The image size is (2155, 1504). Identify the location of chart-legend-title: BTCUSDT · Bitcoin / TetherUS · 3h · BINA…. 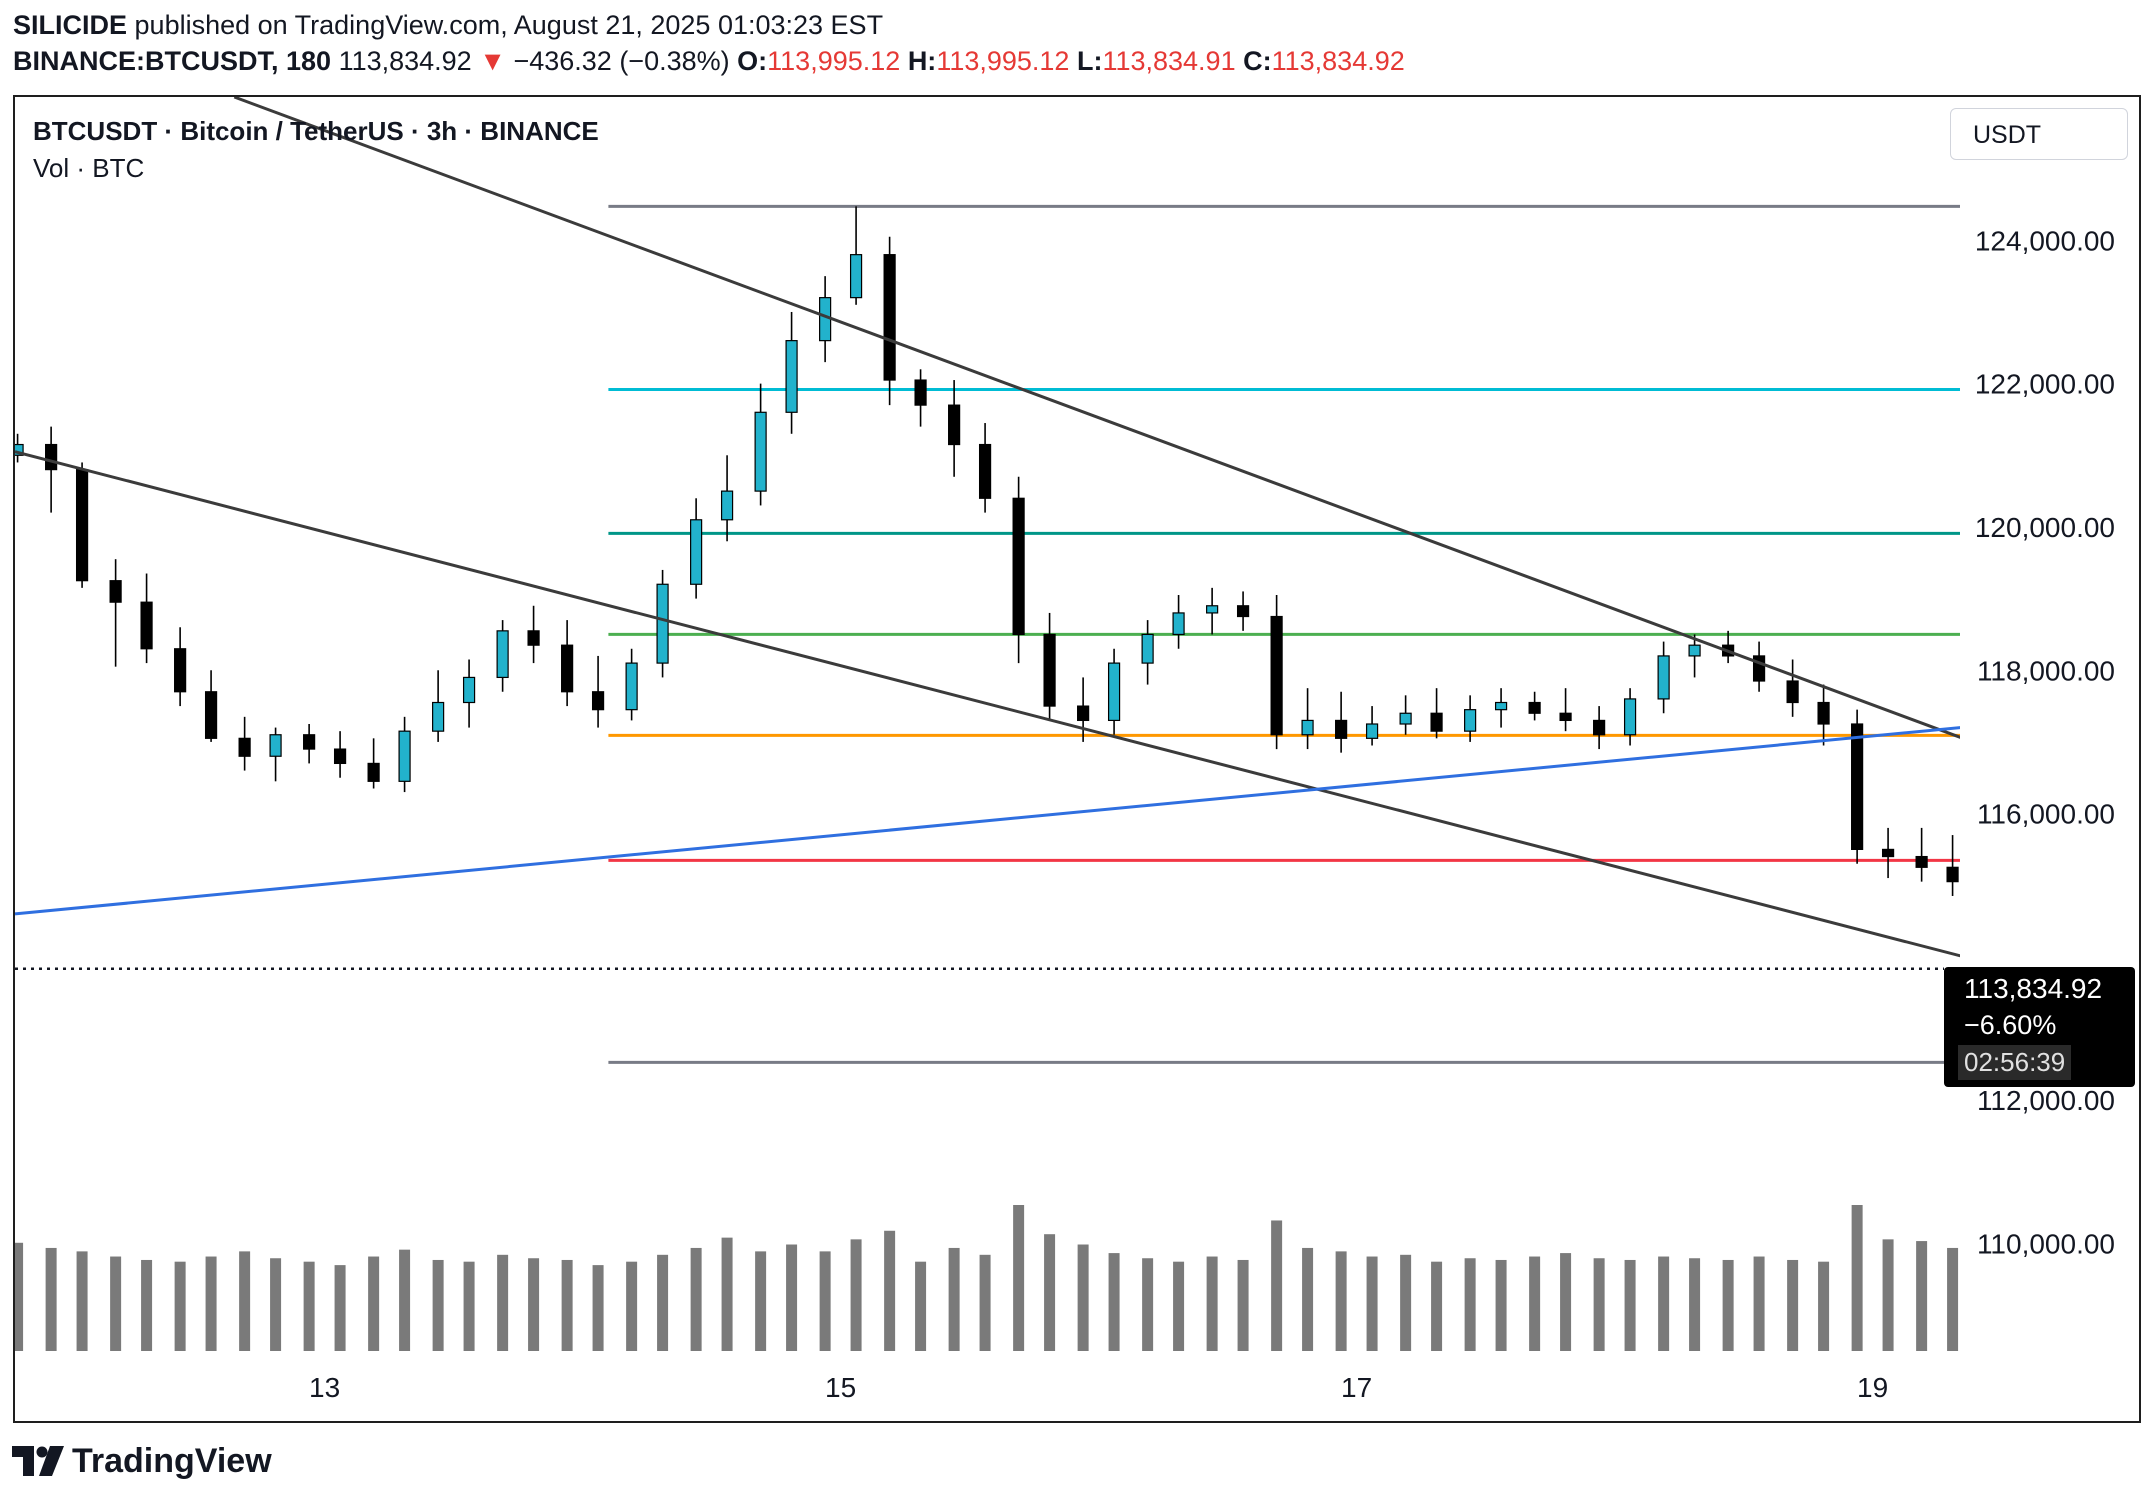
(316, 131).